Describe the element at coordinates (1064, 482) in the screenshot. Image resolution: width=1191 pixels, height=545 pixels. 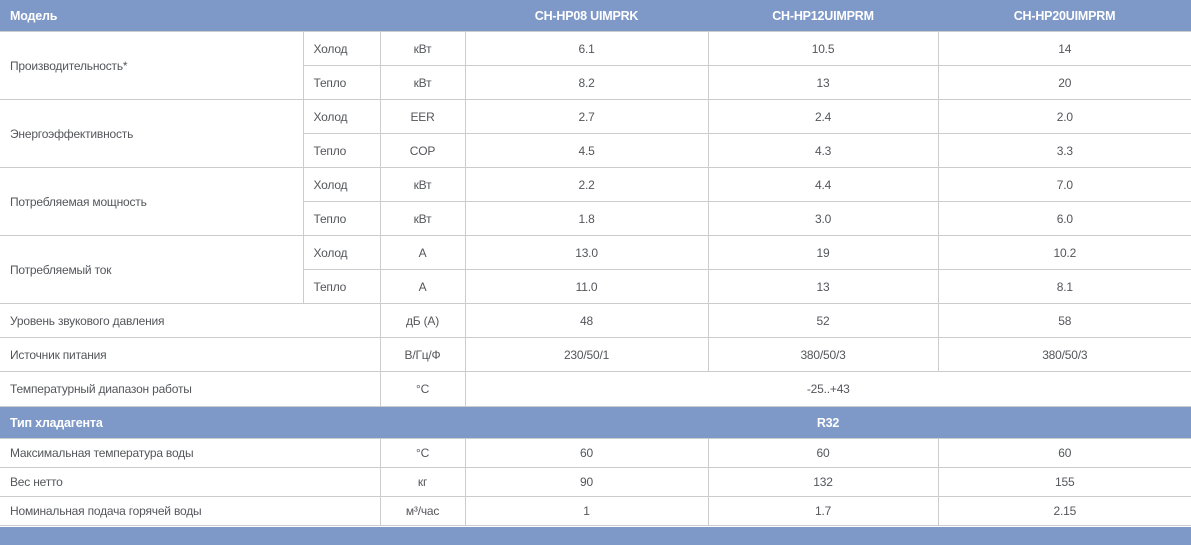
I see `value-cell: 155` at that location.